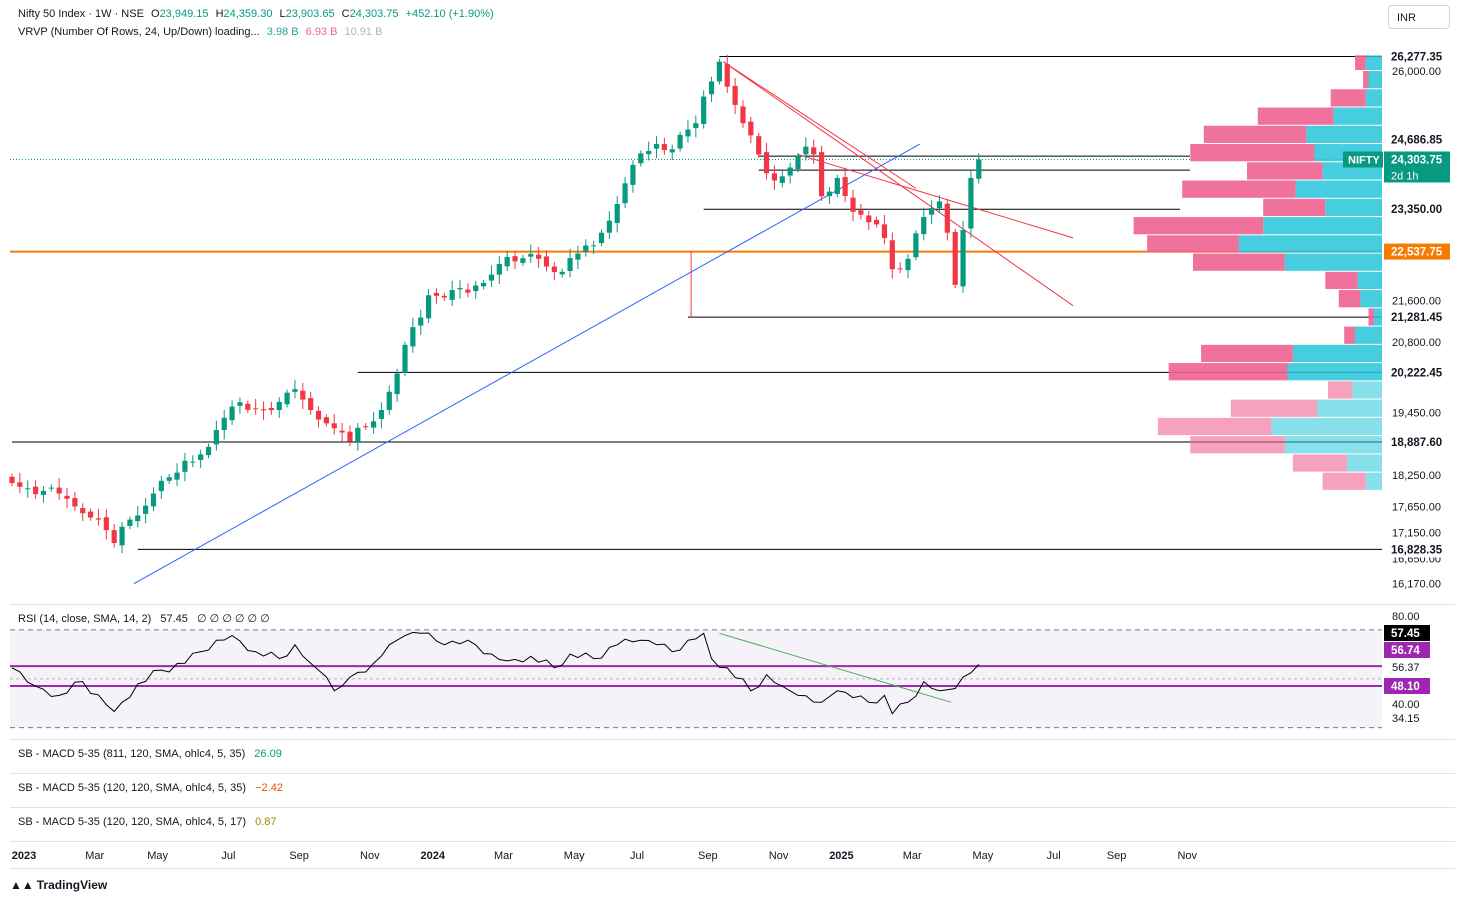 The image size is (1465, 903). Describe the element at coordinates (1407, 686) in the screenshot. I see `rsi-label-box` at that location.